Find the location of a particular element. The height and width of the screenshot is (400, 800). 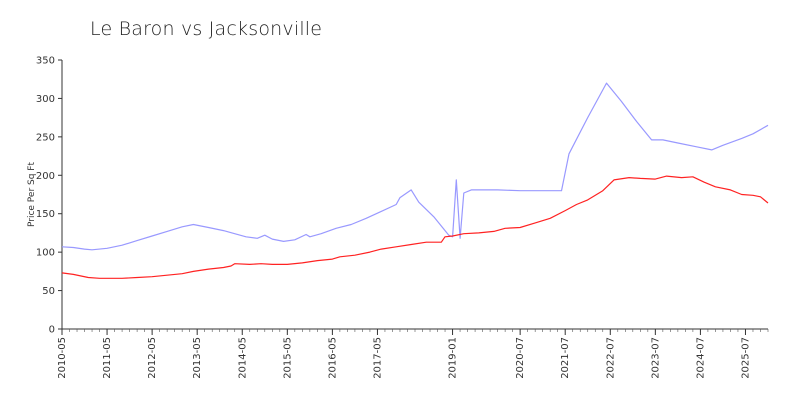

y-tick-label: 150 is located at coordinates (45, 214).